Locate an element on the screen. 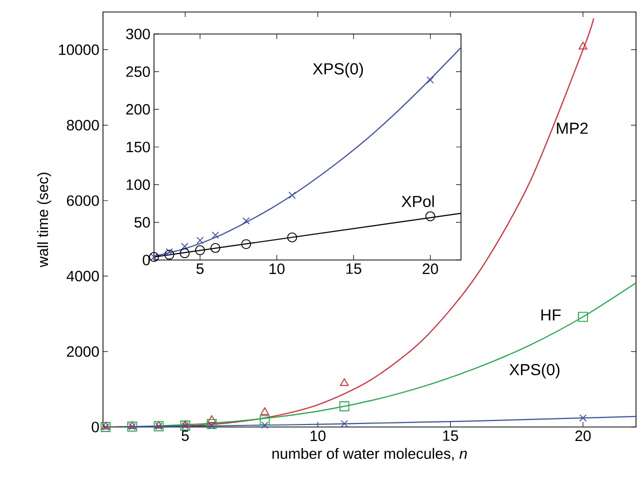  y-tick-label: 8000 is located at coordinates (82, 125).